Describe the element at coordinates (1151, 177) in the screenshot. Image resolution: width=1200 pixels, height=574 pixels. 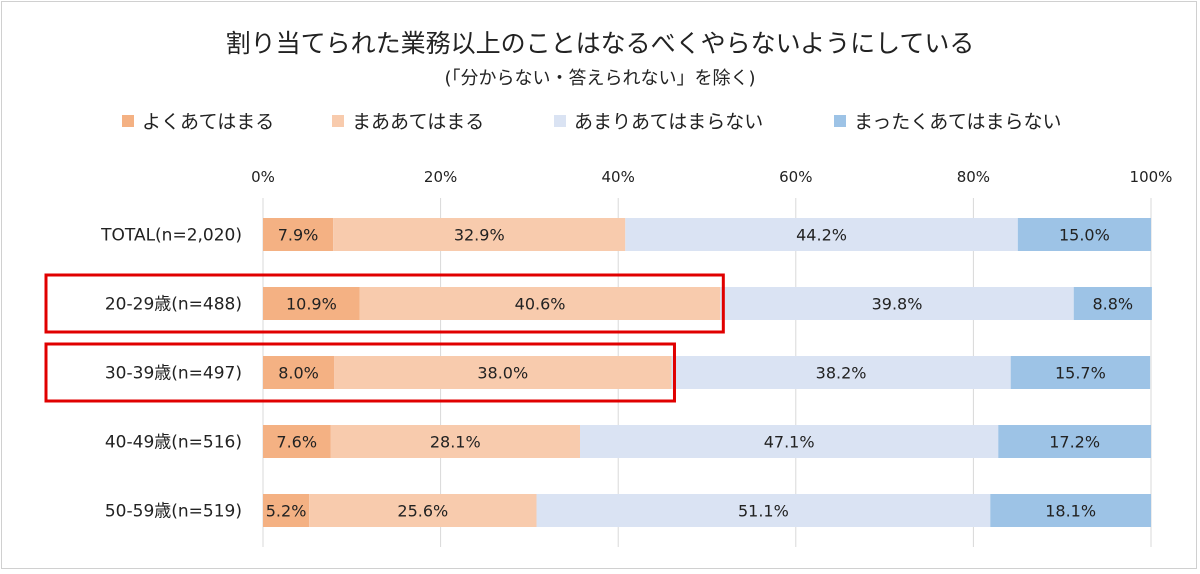
I see `tick-label: 100%` at that location.